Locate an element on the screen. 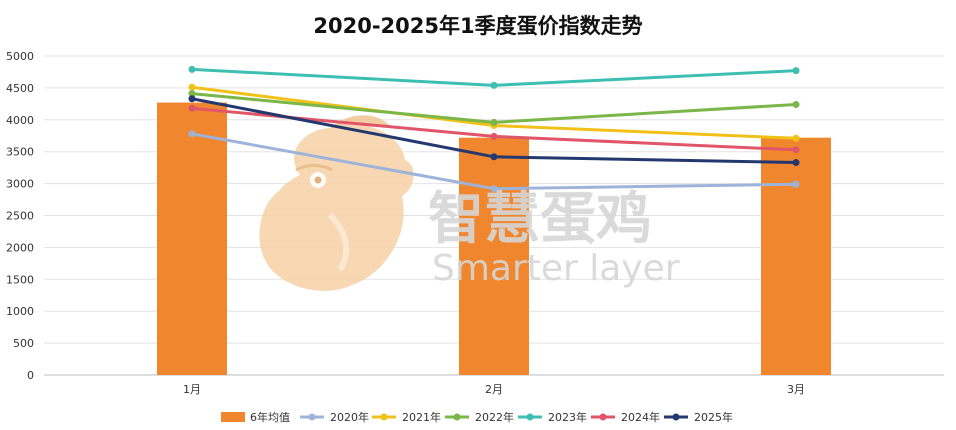 The image size is (956, 430). legend-label: 2025年 is located at coordinates (713, 417).